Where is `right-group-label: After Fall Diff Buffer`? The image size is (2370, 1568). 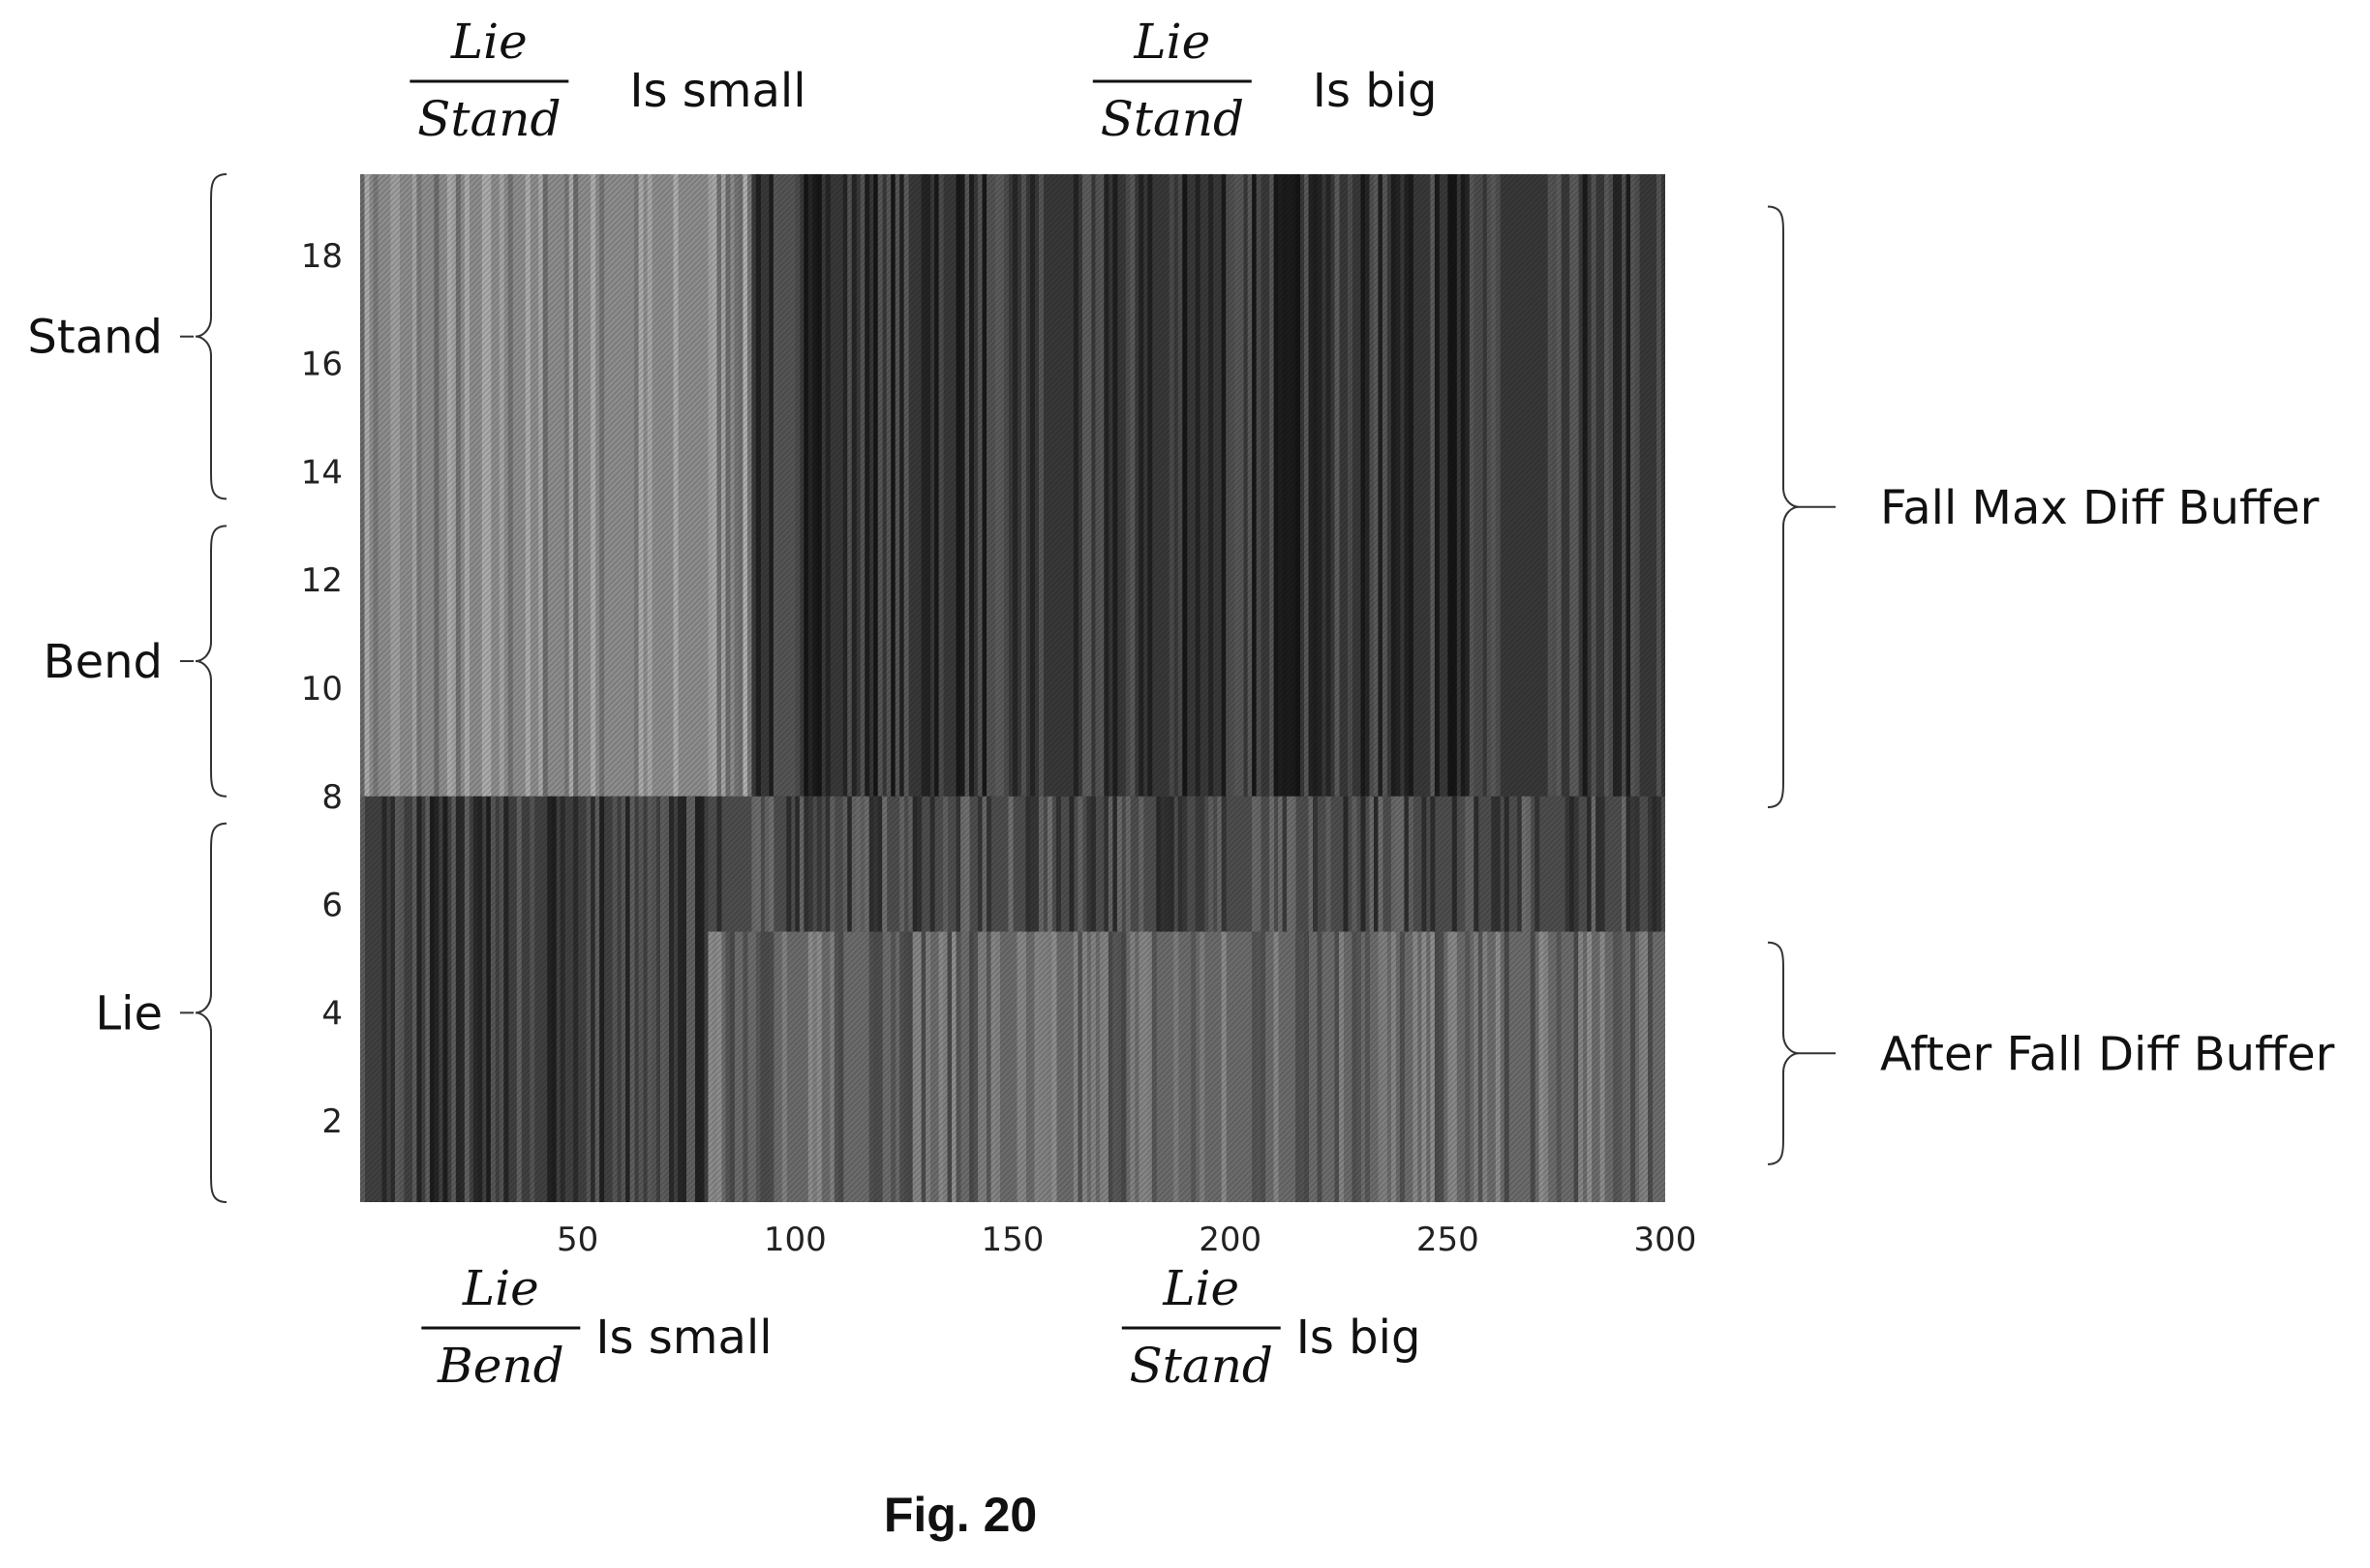
right-group-label: After Fall Diff Buffer is located at coordinates (2107, 1054).